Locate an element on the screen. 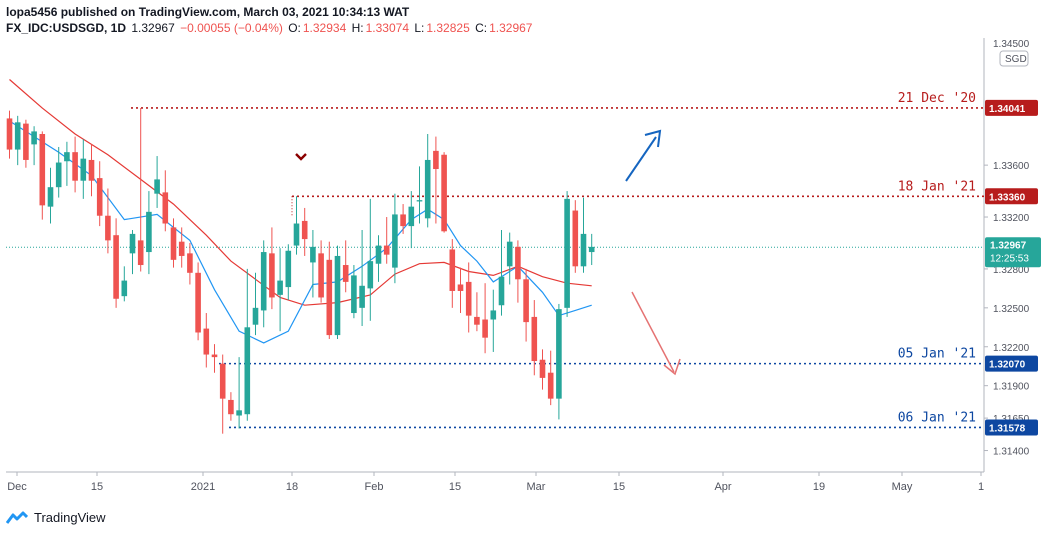 The image size is (1053, 538). x-tick-label: 19 is located at coordinates (819, 487).